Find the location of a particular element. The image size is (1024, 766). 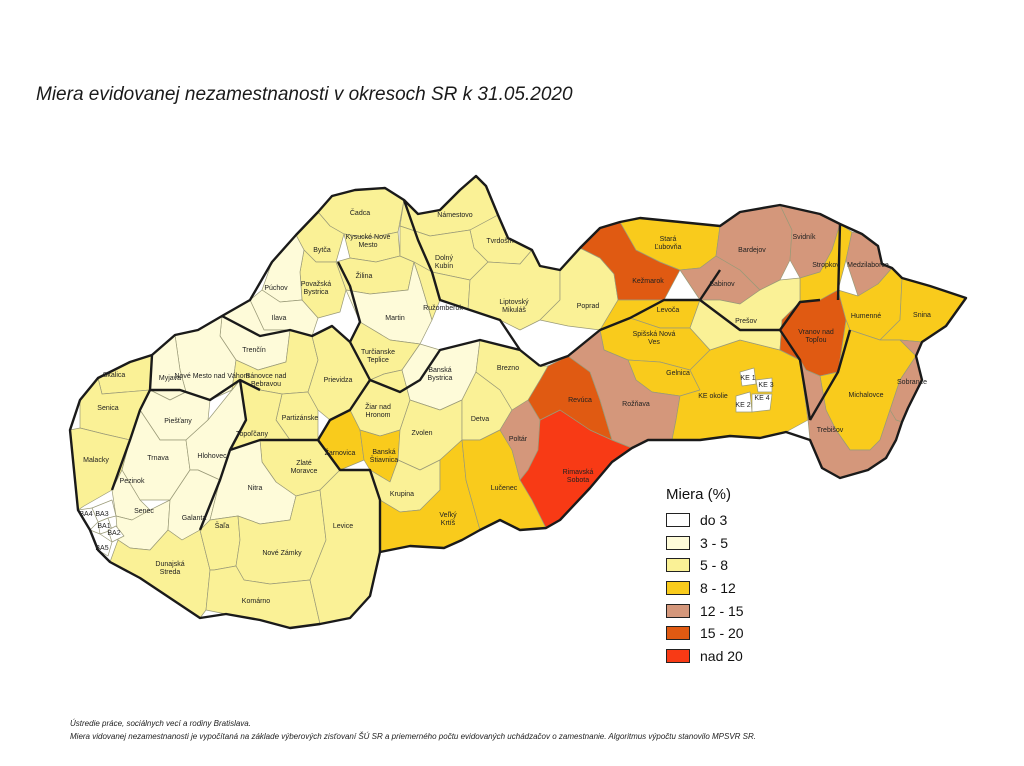

legend-item: 3 - 5 is located at coordinates (736, 543).